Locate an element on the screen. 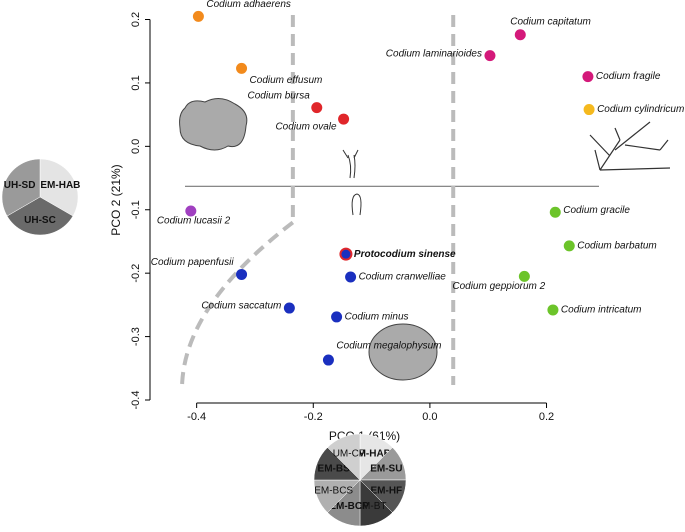 The height and width of the screenshot is (532, 685). dashed-arc is located at coordinates (237, 303).